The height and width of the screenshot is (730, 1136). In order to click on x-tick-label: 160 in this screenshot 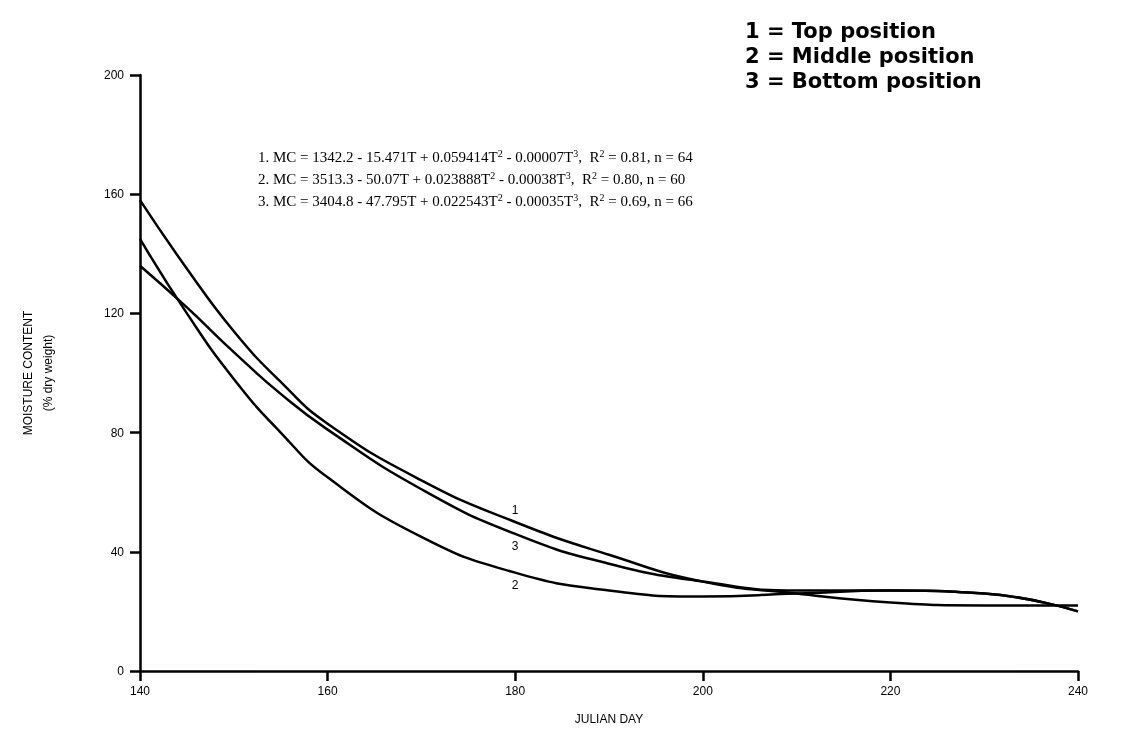, I will do `click(327, 691)`.